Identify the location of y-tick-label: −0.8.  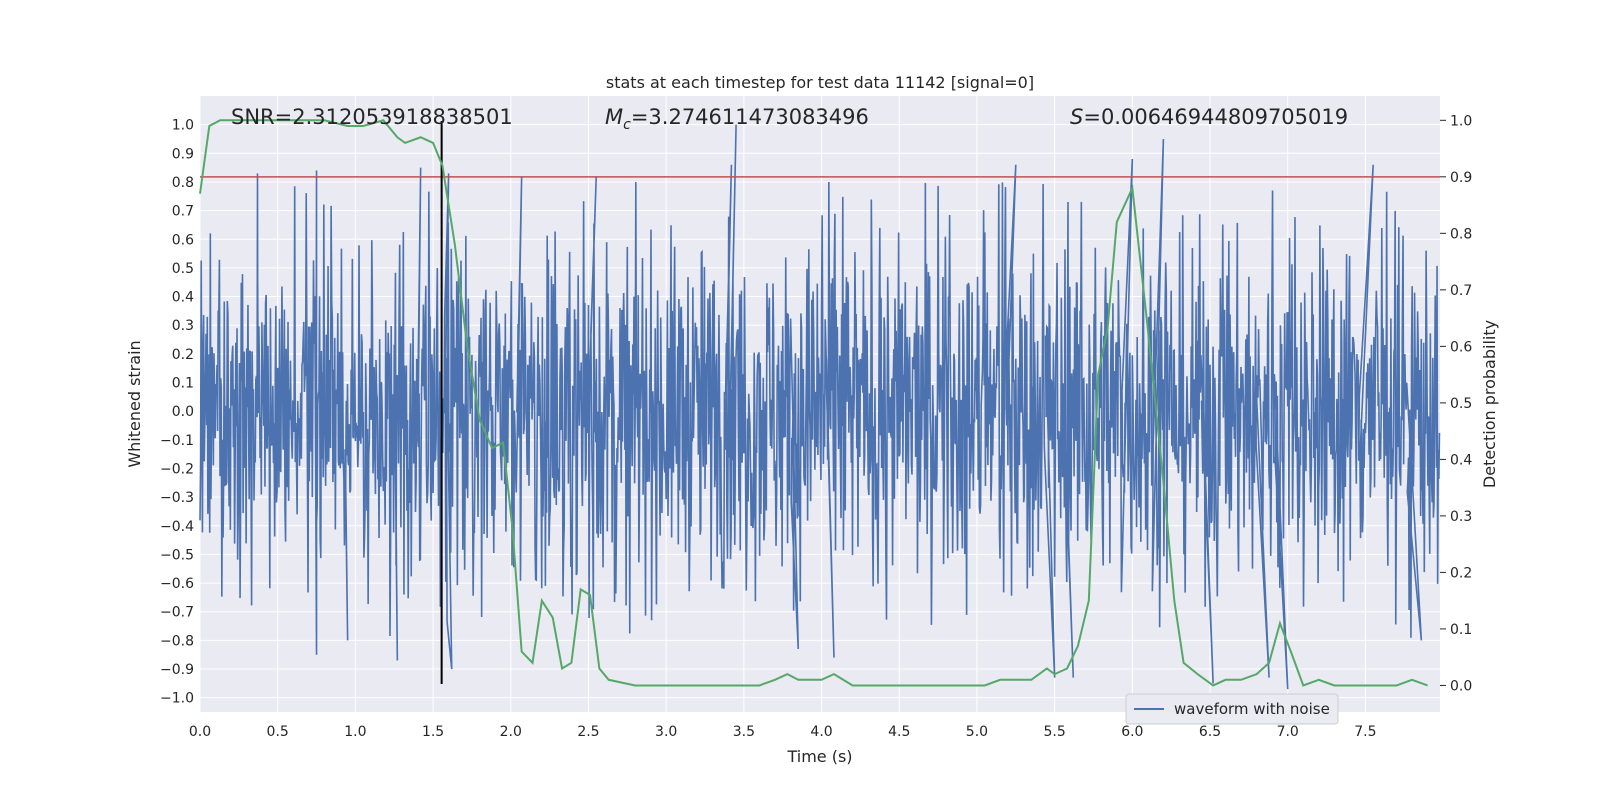
(177, 641).